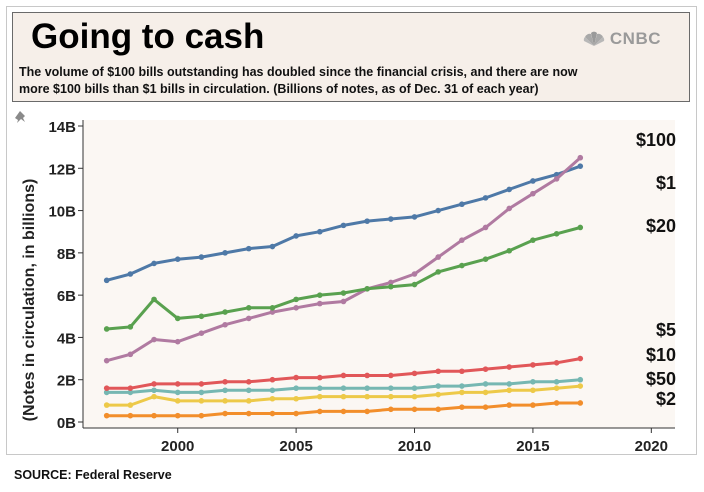 This screenshot has height=492, width=704. I want to click on x-tick-label: 2020, so click(651, 446).